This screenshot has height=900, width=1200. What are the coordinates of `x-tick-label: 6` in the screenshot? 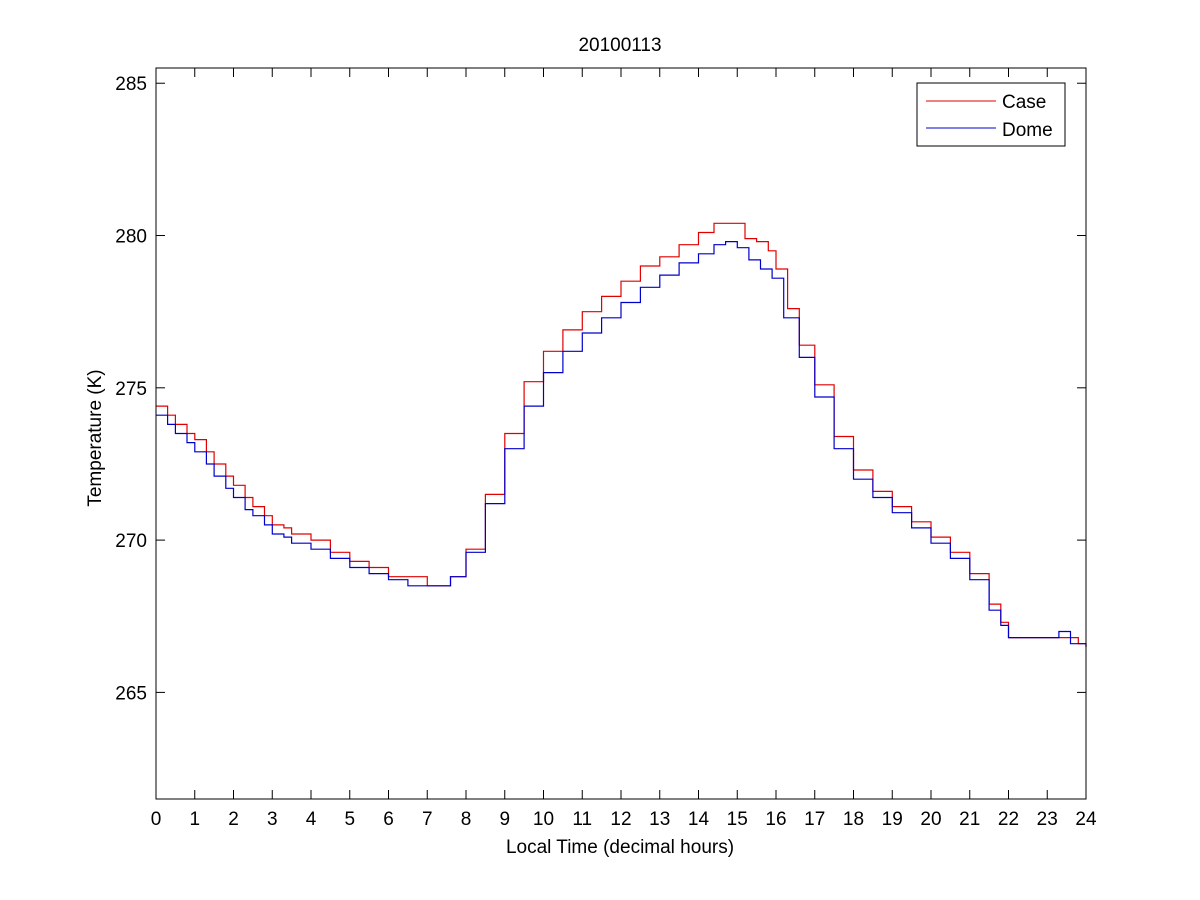 It's located at (388, 819).